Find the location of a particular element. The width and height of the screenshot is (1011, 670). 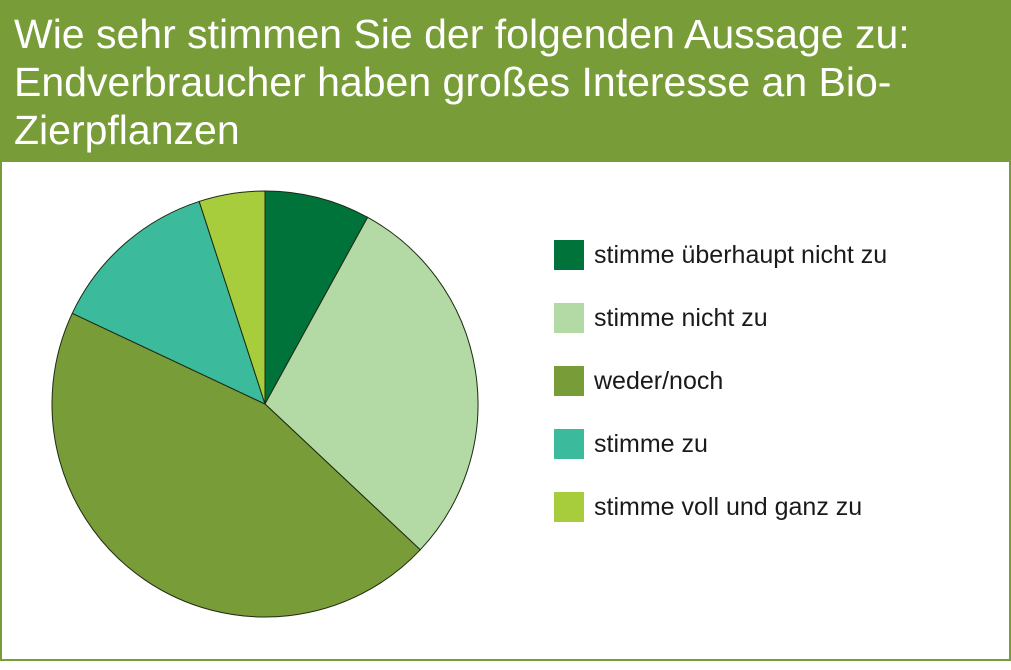

legend-item-1: stimme nicht zu is located at coordinates (720, 318).